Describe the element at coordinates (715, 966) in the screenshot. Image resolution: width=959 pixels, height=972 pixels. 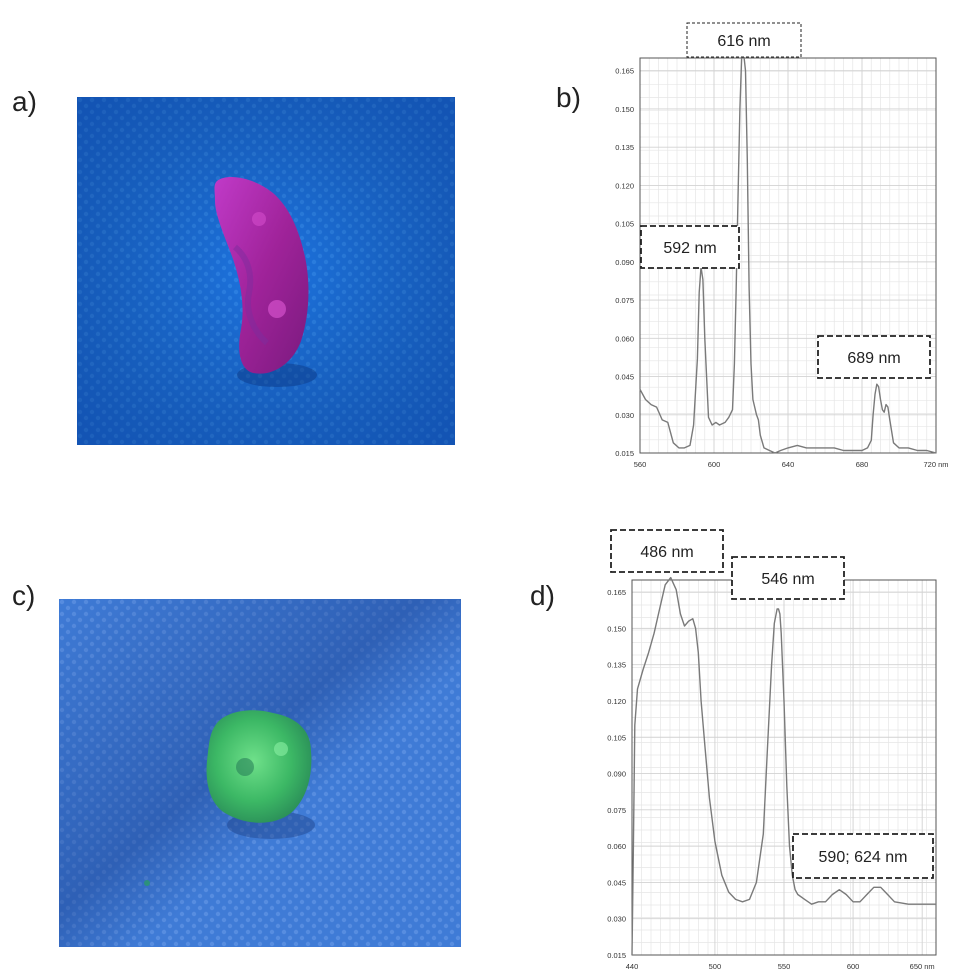
I see `x-tick-label: 500` at that location.